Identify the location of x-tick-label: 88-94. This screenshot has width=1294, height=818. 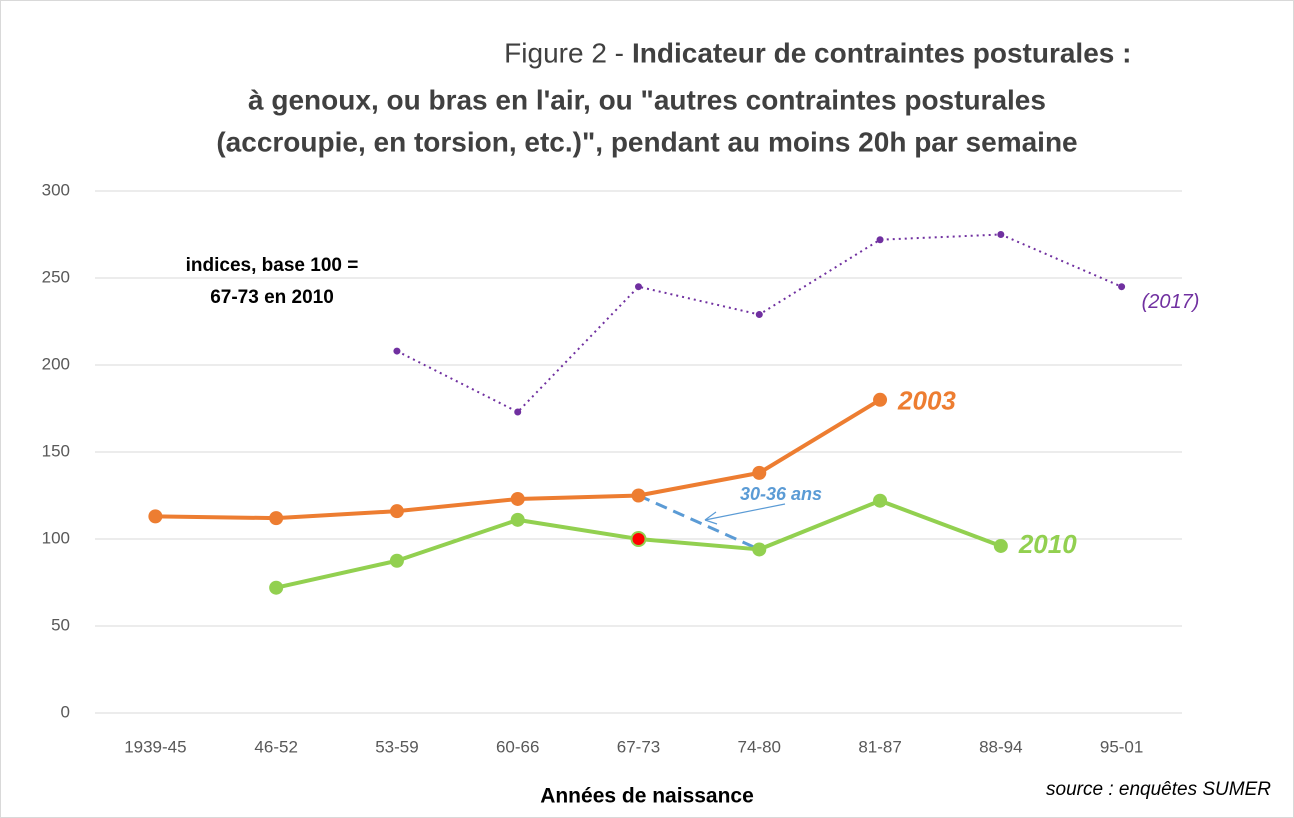
(1000, 746).